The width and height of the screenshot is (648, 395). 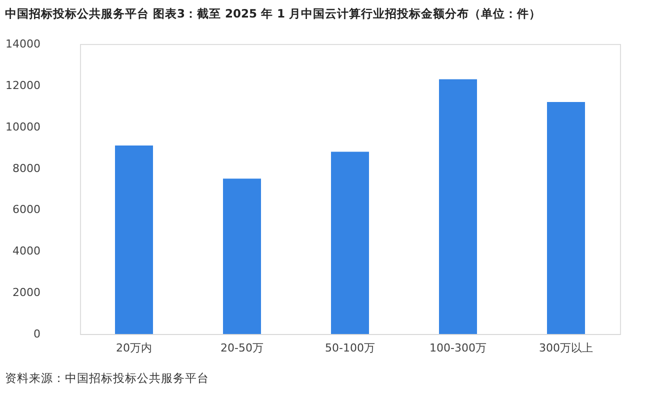 I want to click on x-tick-label: 100-300万, so click(x=458, y=348).